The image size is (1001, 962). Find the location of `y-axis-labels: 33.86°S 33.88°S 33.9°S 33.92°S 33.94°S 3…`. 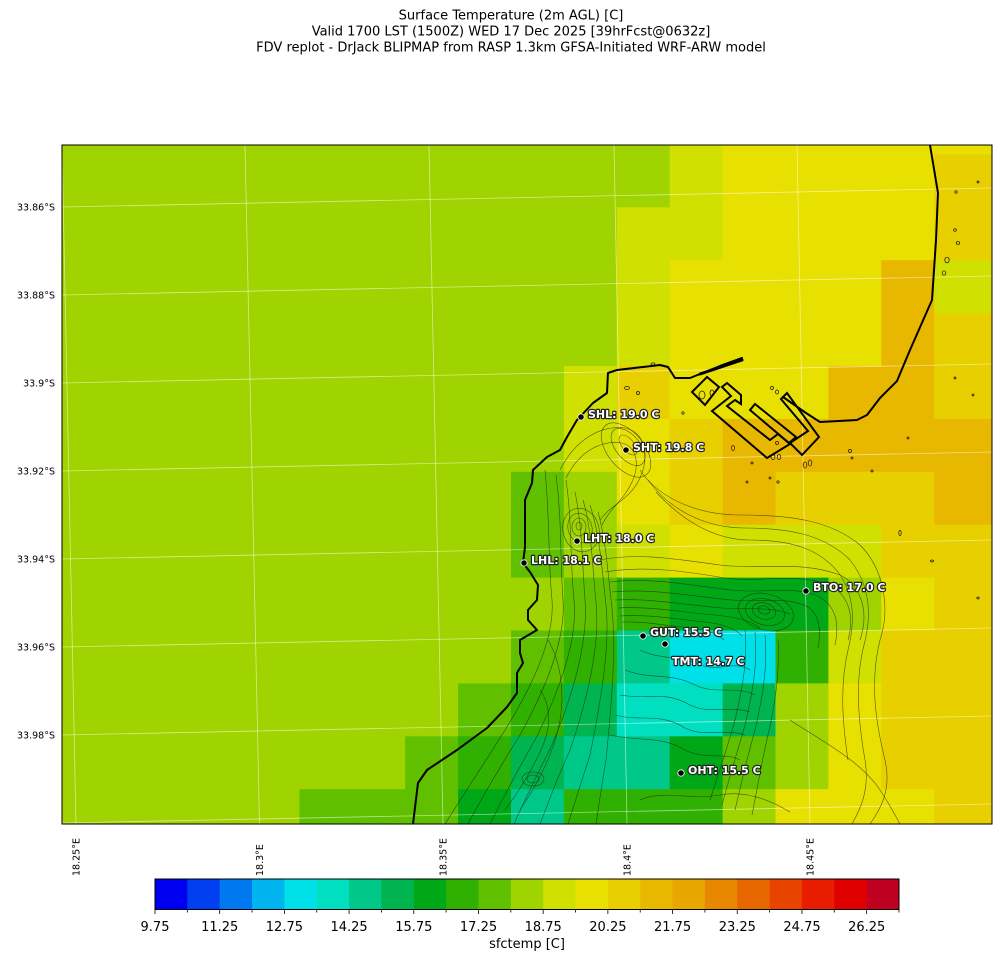

y-axis-labels: 33.86°S 33.88°S 33.9°S 33.92°S 33.94°S 3… is located at coordinates (36, 472).